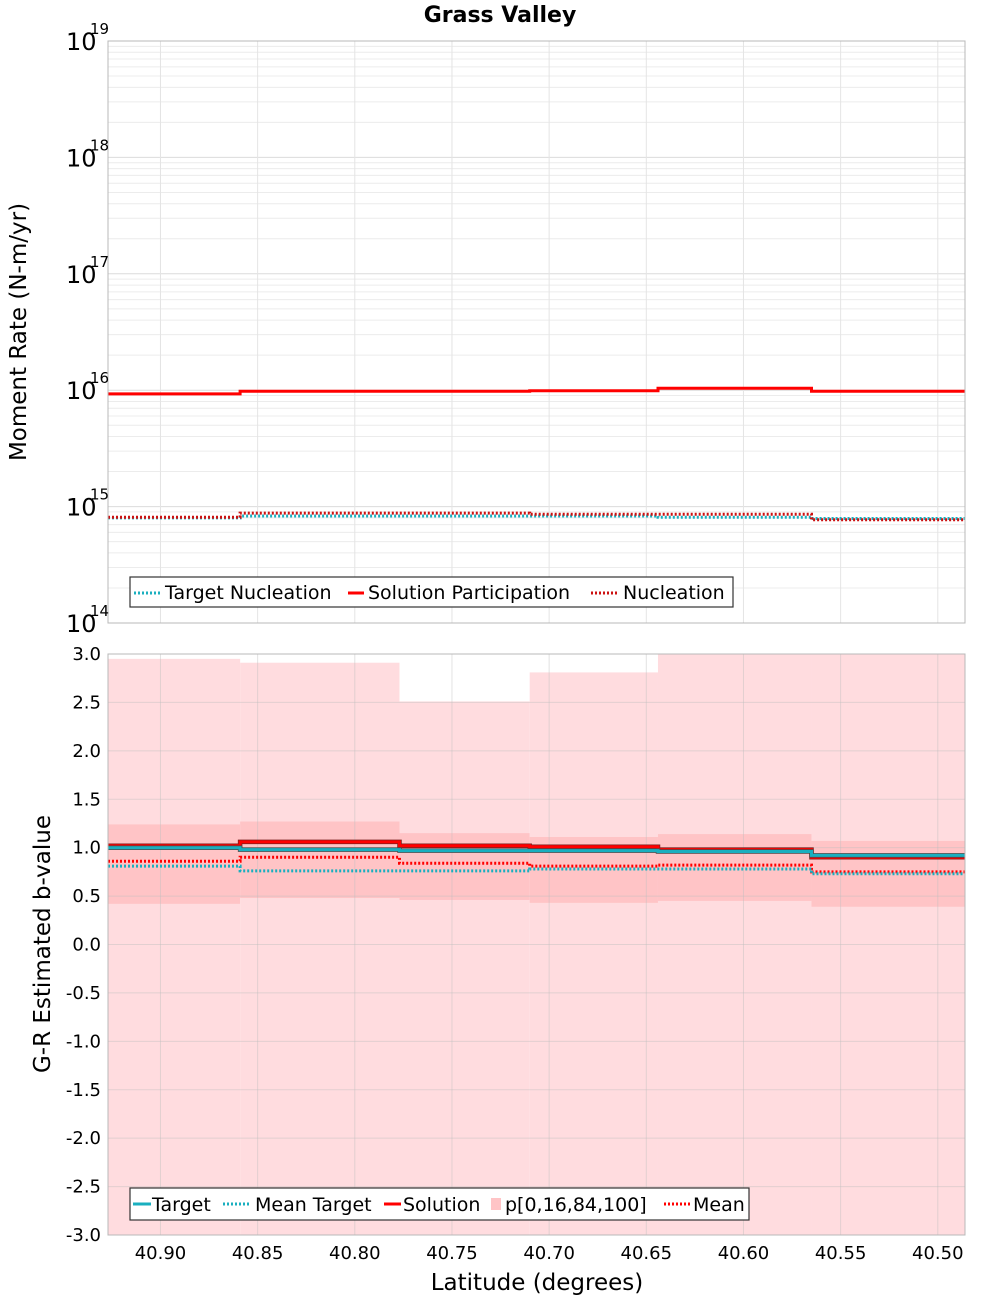 The image size is (1000, 1300). What do you see at coordinates (86, 751) in the screenshot?
I see `bottom-y-tick-label: 2.0` at bounding box center [86, 751].